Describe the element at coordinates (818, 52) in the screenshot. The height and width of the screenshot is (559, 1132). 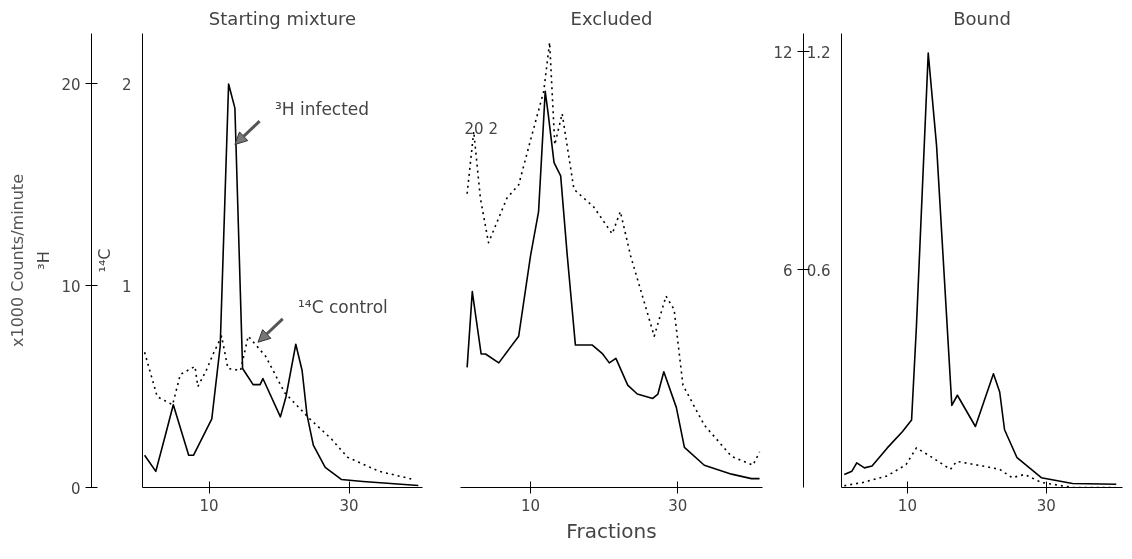
I see `y2-tick-label: 1.2` at that location.